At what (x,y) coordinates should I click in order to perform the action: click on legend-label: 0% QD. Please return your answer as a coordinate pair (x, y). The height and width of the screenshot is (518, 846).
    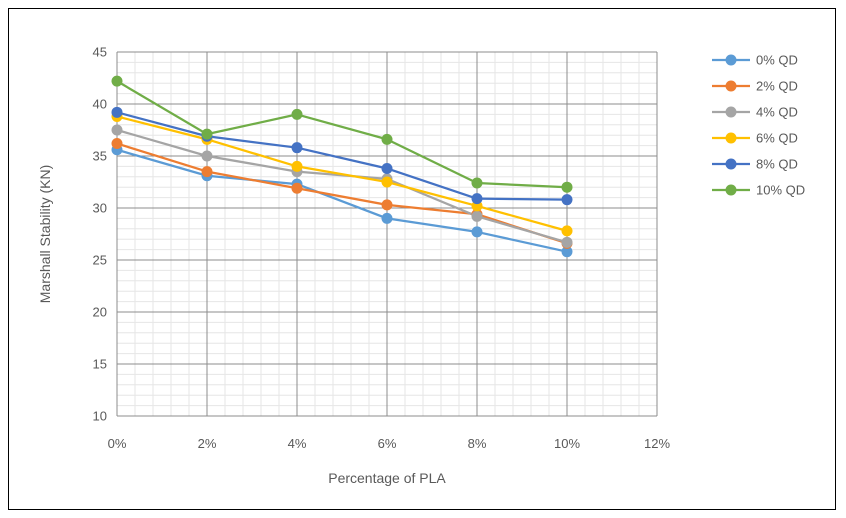
    Looking at the image, I should click on (777, 60).